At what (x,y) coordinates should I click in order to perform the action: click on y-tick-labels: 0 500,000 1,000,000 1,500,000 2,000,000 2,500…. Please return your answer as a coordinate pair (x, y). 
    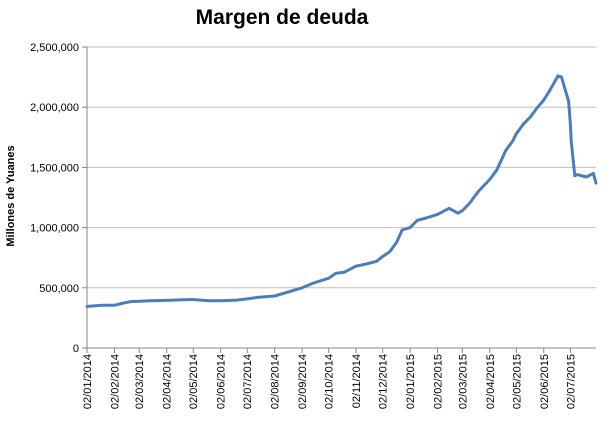
    Looking at the image, I should click on (58, 198).